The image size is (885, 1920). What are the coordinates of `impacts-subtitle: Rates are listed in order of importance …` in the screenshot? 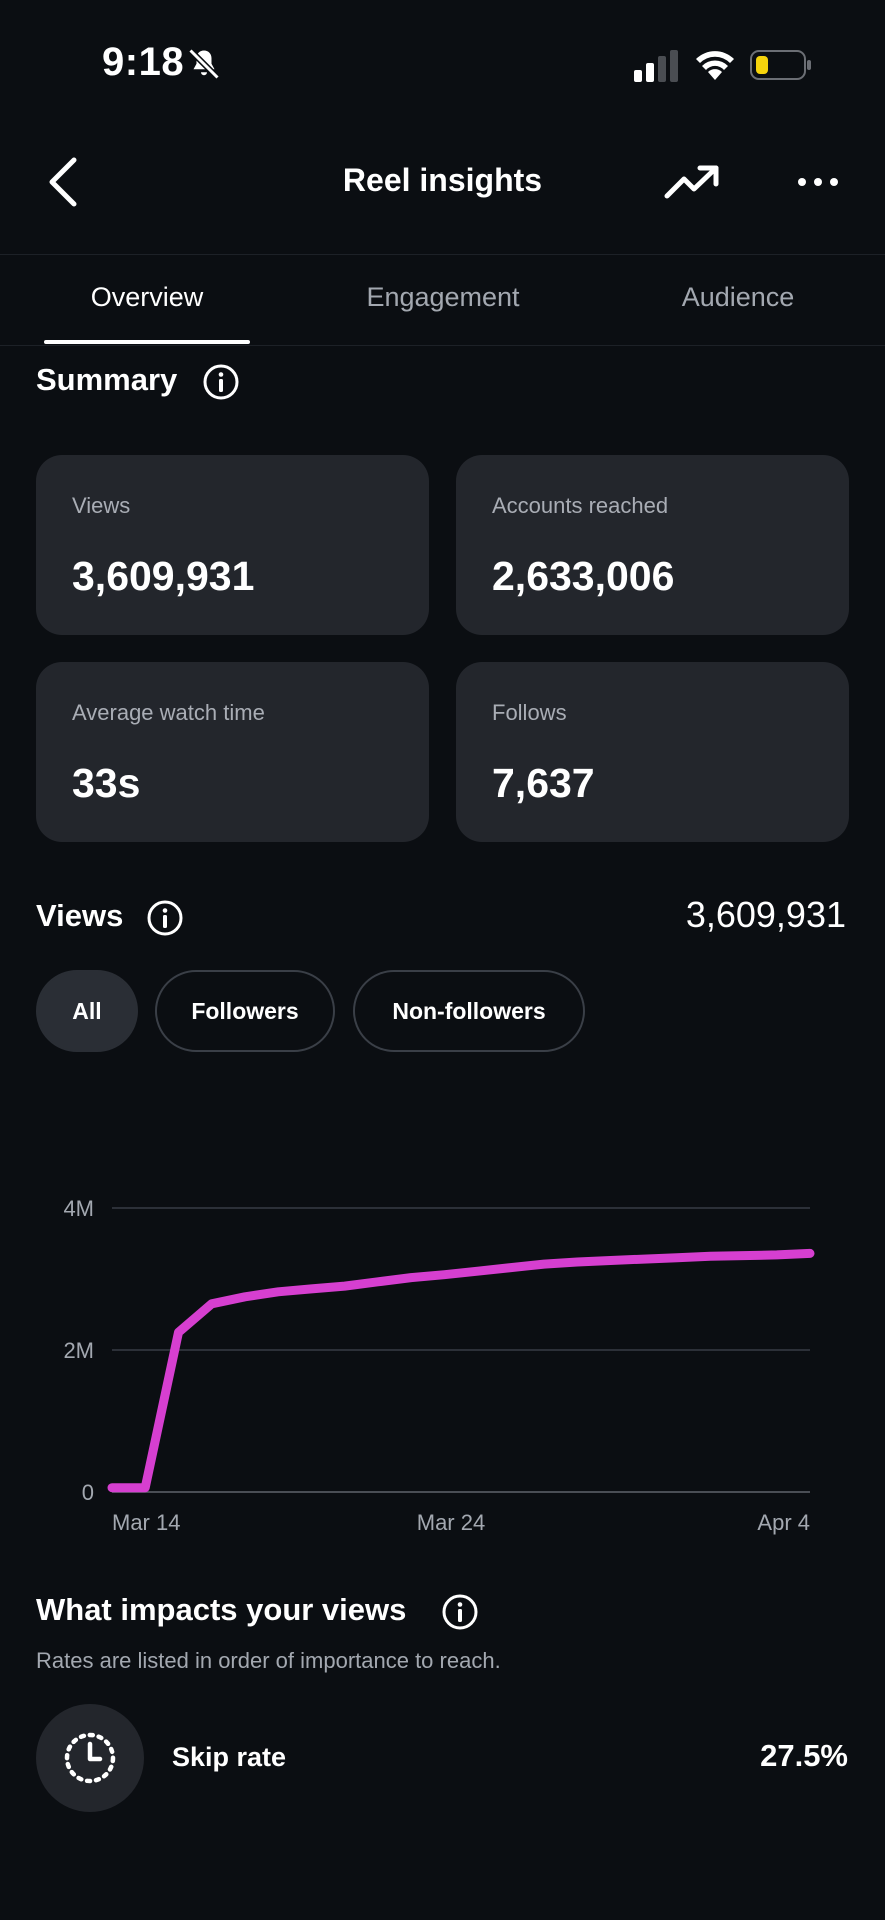 It's located at (268, 1660).